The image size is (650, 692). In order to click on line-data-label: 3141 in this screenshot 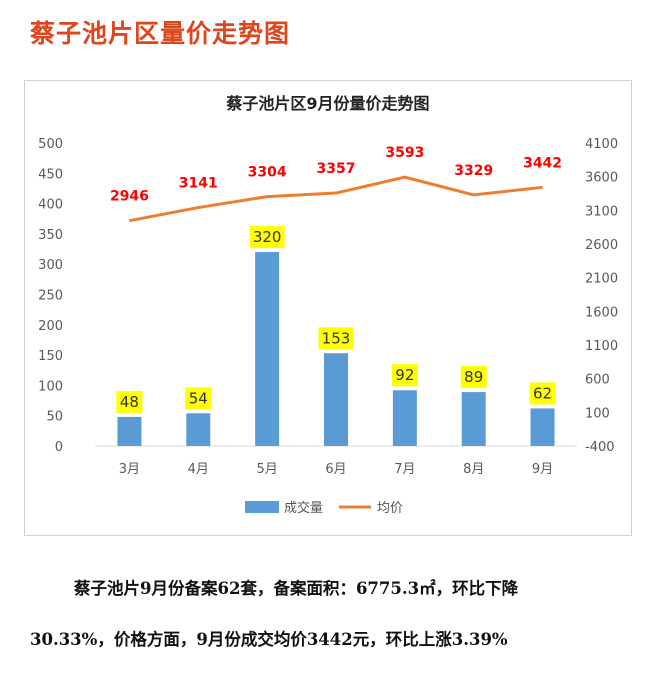, I will do `click(198, 184)`.